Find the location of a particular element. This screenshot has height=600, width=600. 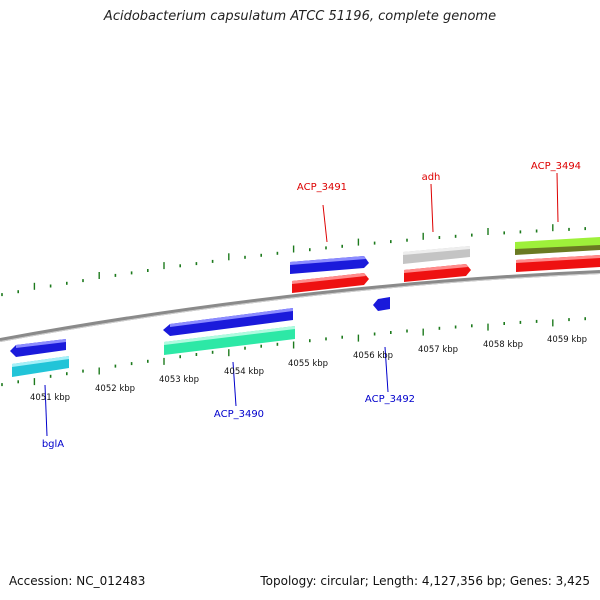

kbp-label-4058: 4058 kbp is located at coordinates (503, 345).